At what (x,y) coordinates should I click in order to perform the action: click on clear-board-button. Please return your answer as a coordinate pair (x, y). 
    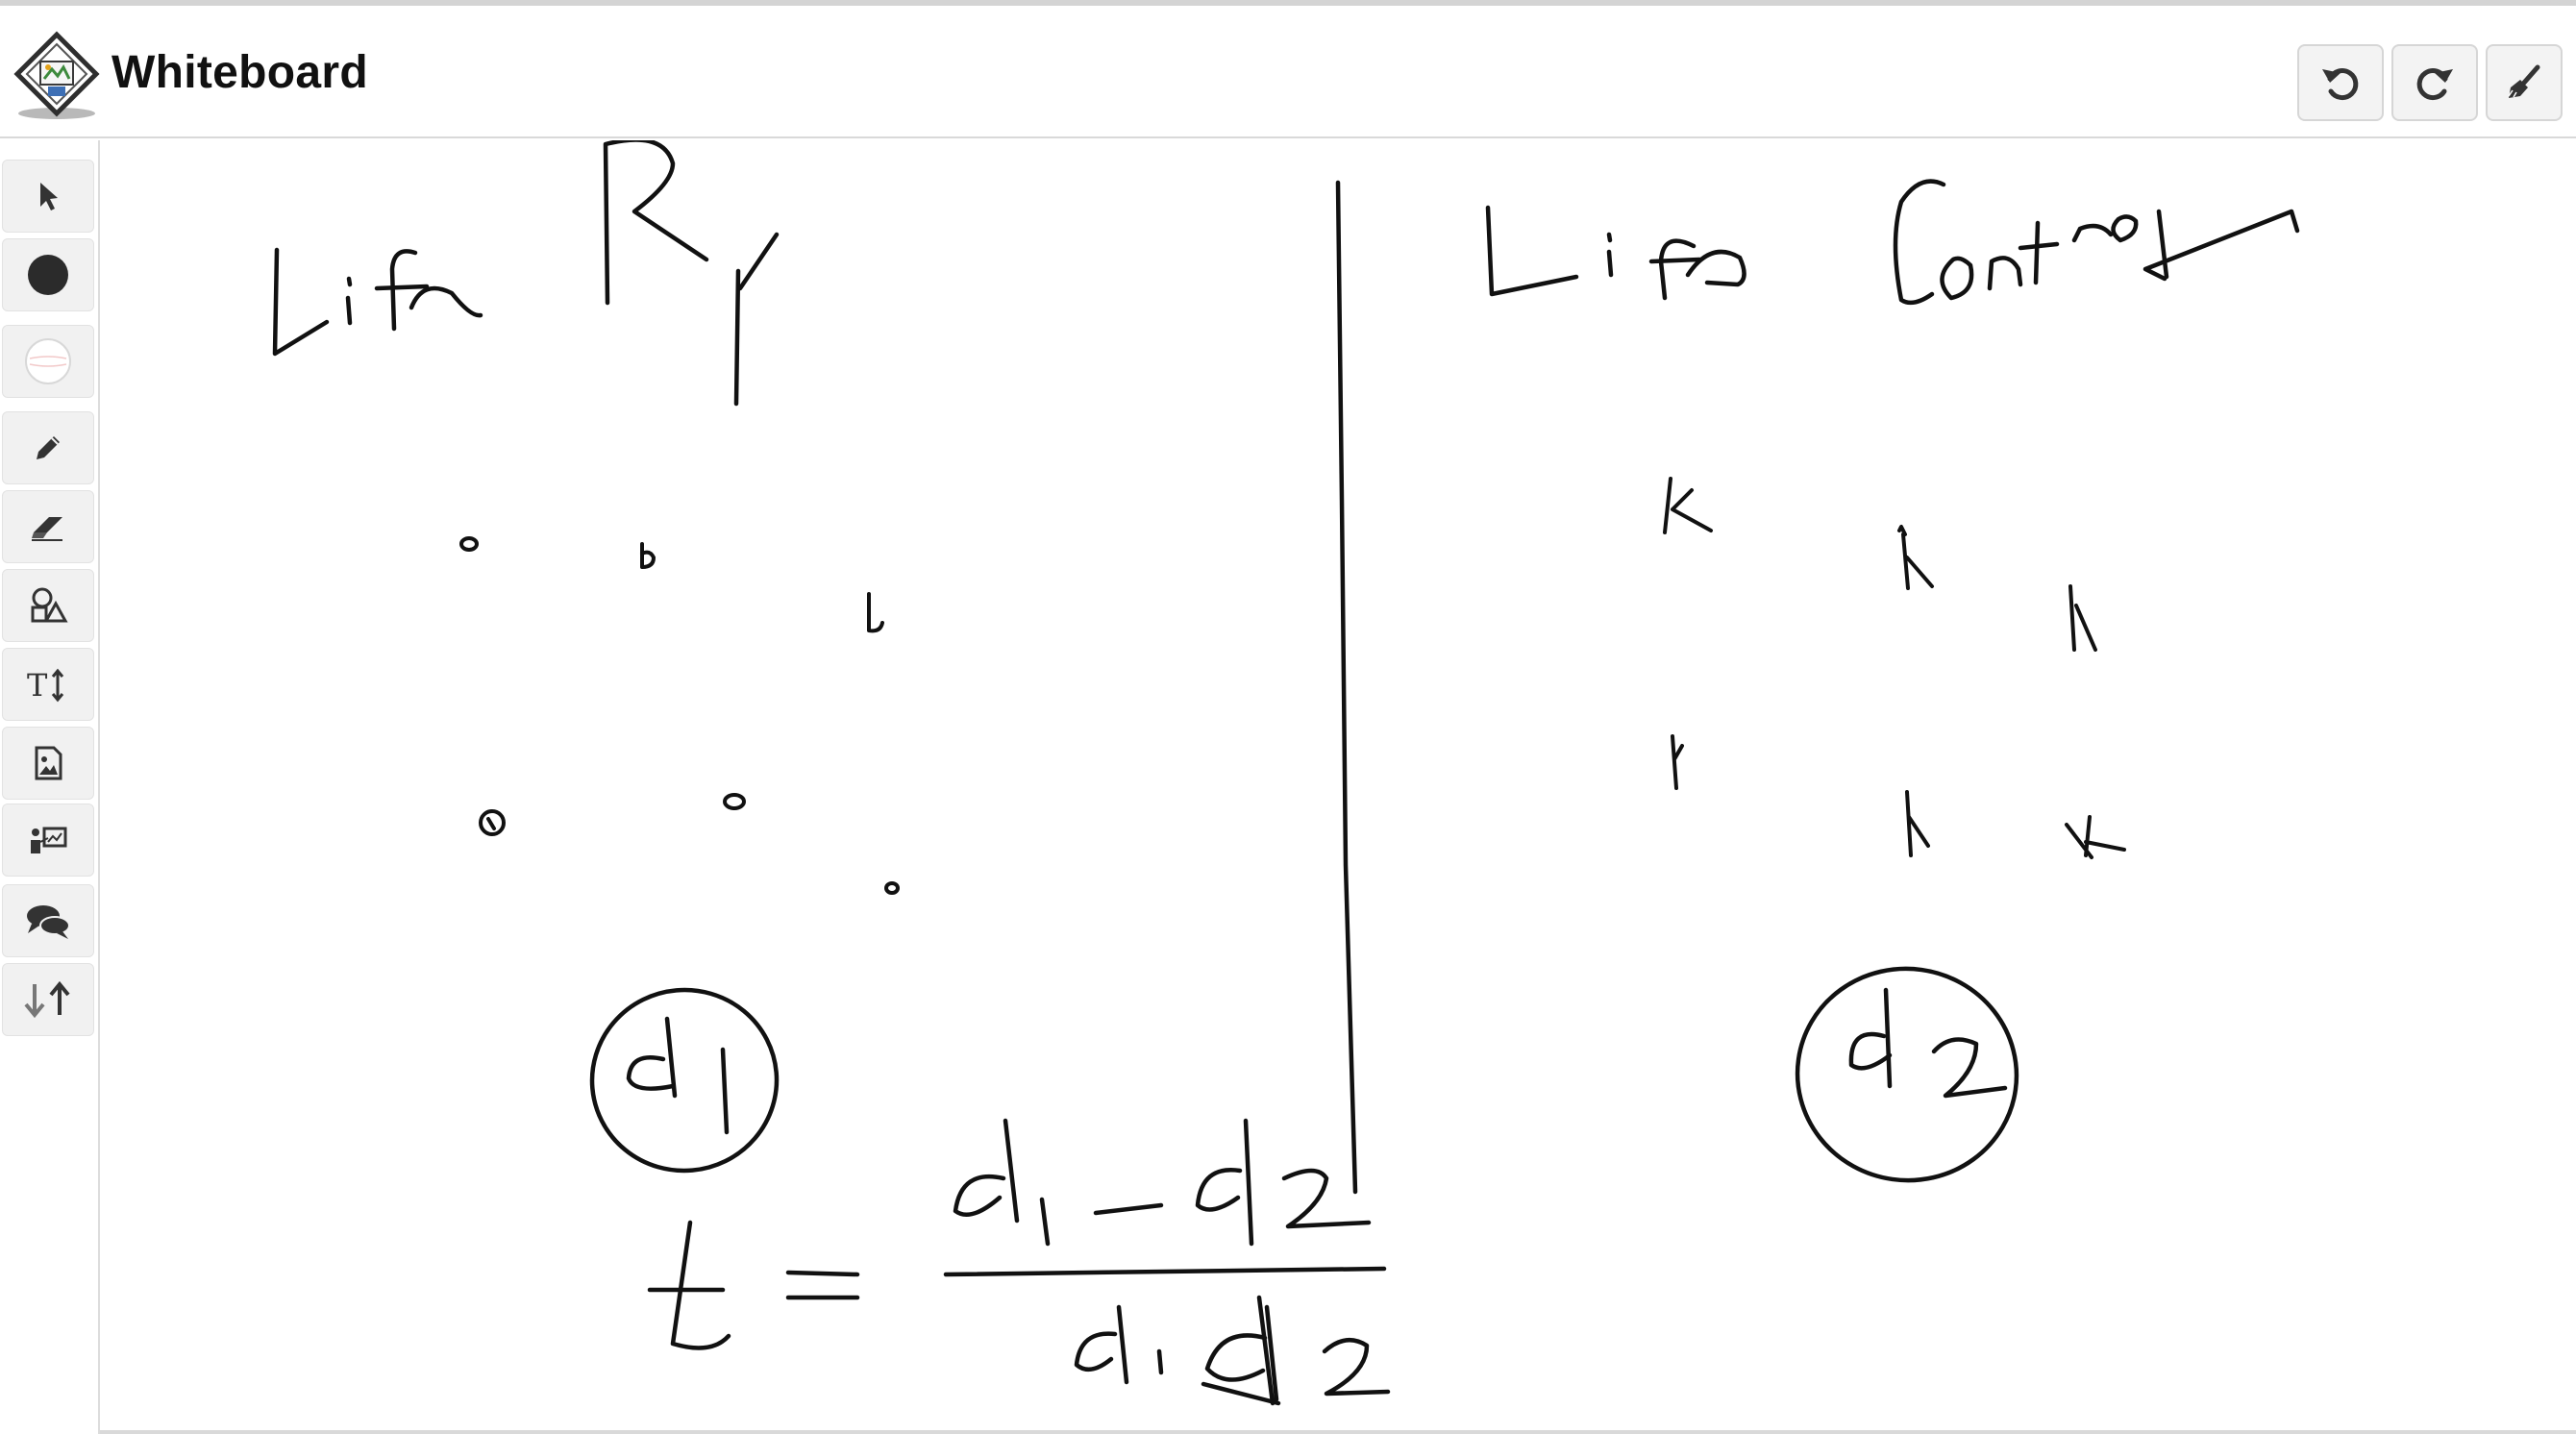
    Looking at the image, I should click on (2525, 82).